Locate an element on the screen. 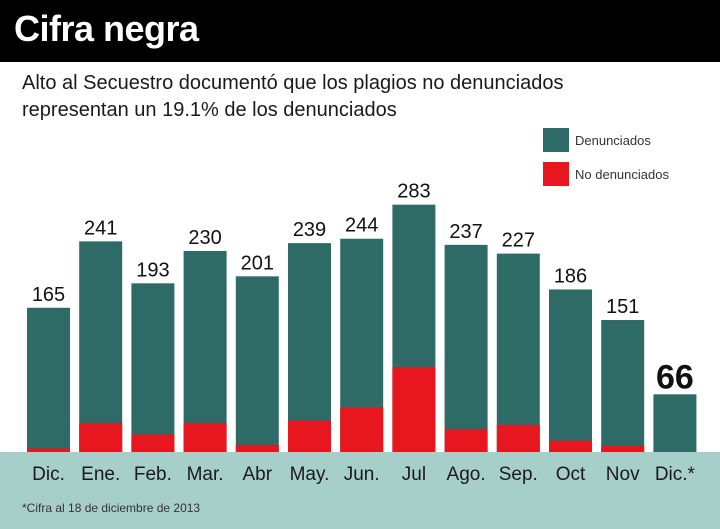 The height and width of the screenshot is (529, 720). data-label-3: 230 is located at coordinates (204, 238).